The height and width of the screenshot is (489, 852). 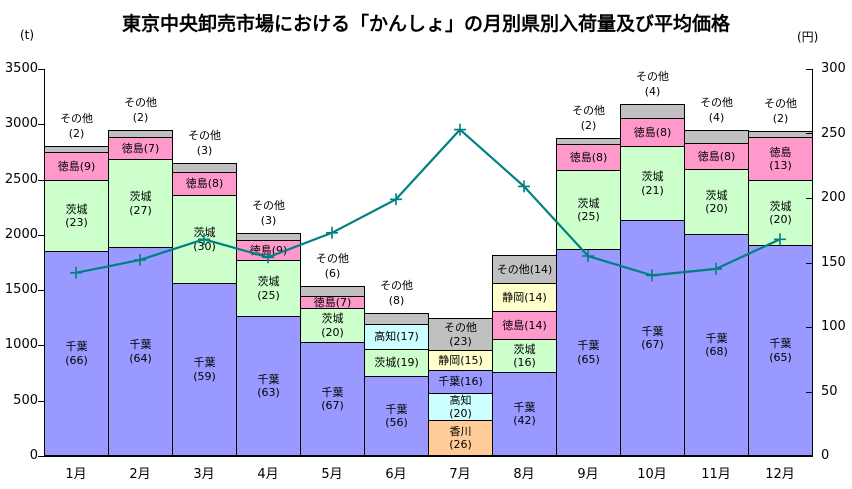 I want to click on x-axis-label-5月: 5月, so click(x=332, y=474).